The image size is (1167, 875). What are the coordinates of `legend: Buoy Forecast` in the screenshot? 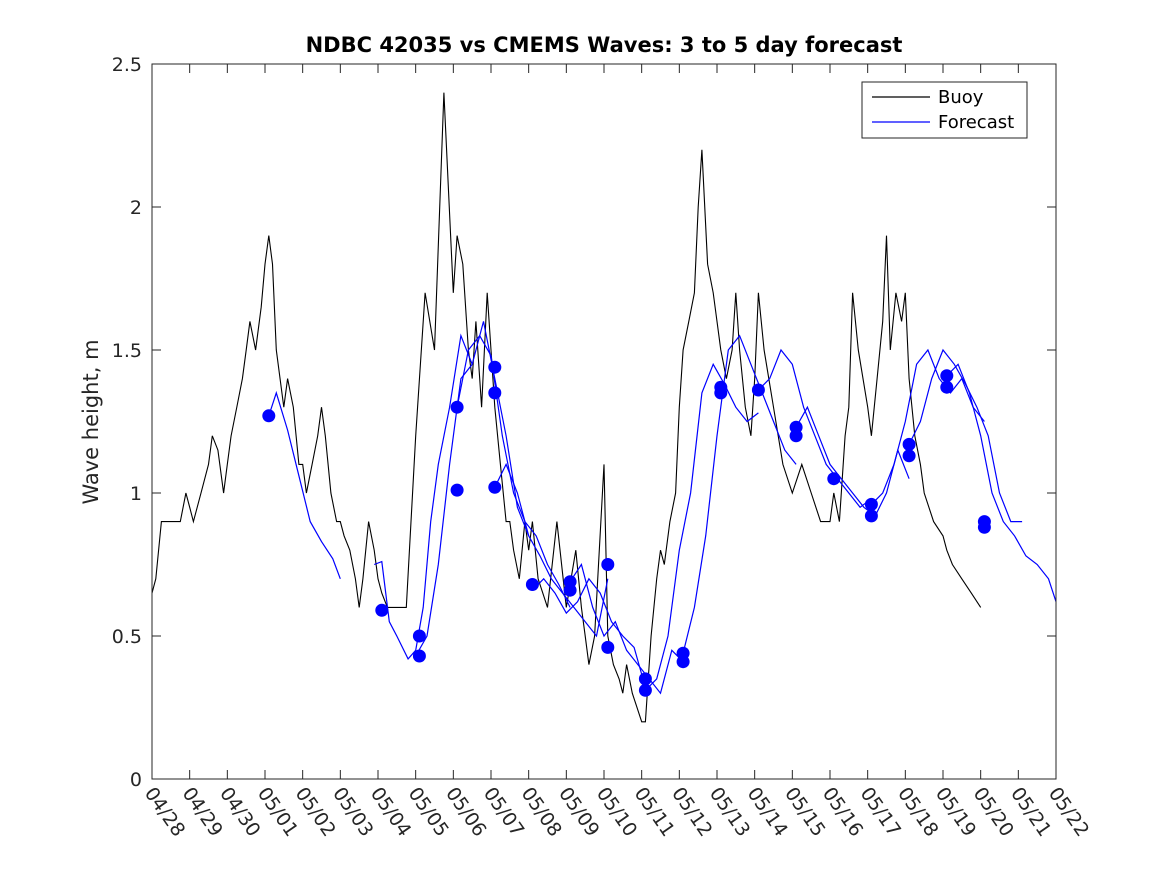 It's located at (944, 110).